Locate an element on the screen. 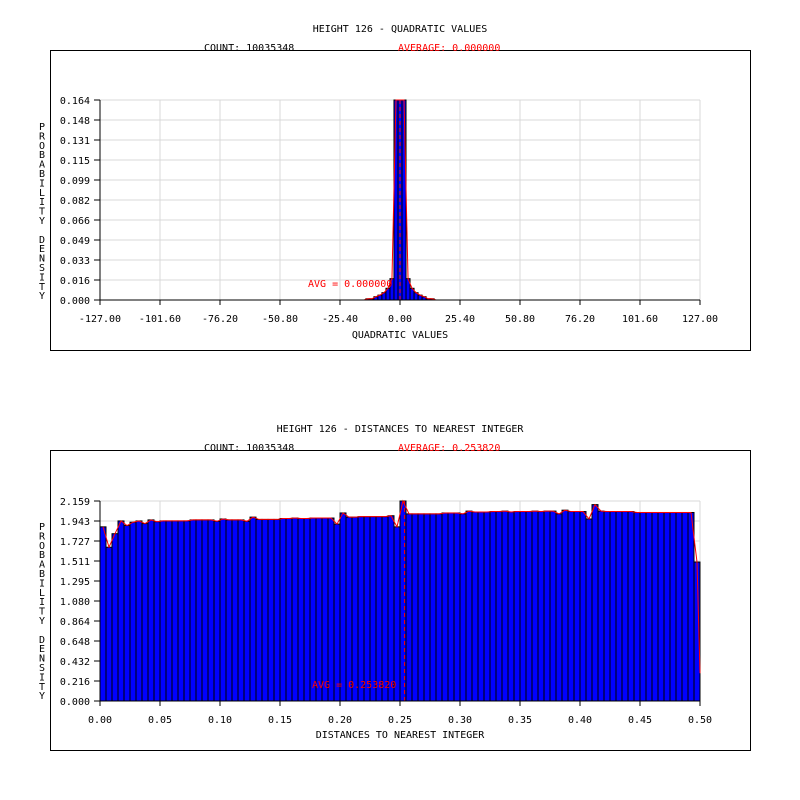 This screenshot has height=800, width=800. x-tick-label: -101.60 is located at coordinates (160, 319).